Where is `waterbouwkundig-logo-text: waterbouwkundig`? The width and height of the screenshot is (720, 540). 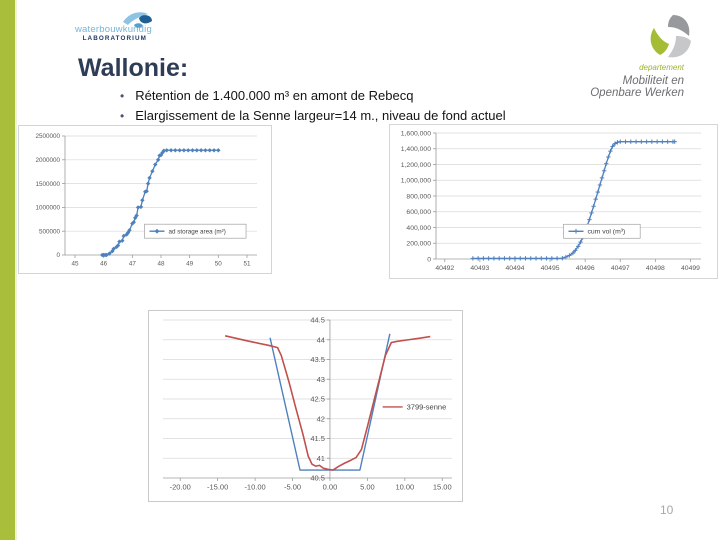 waterbouwkundig-logo-text: waterbouwkundig is located at coordinates (113, 29).